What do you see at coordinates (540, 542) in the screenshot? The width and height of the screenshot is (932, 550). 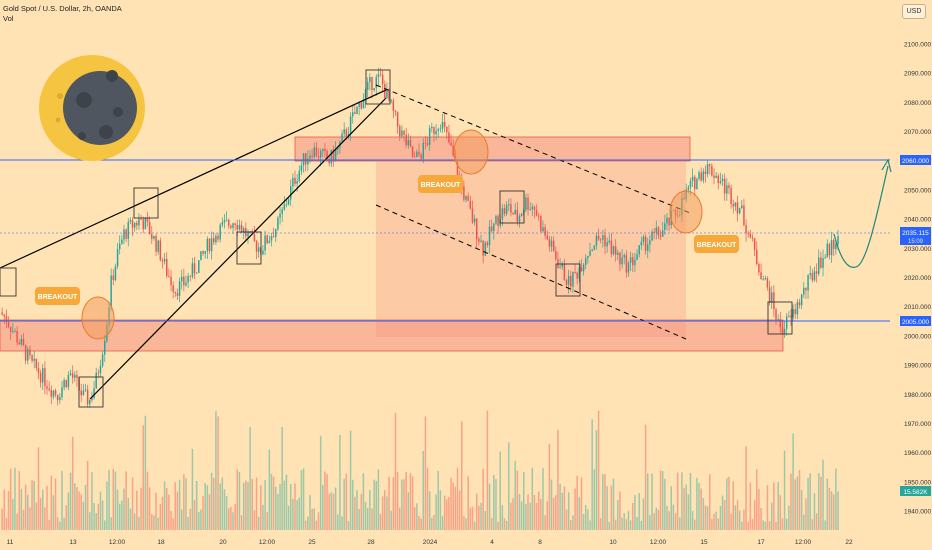 I see `x-tick-label: 8` at bounding box center [540, 542].